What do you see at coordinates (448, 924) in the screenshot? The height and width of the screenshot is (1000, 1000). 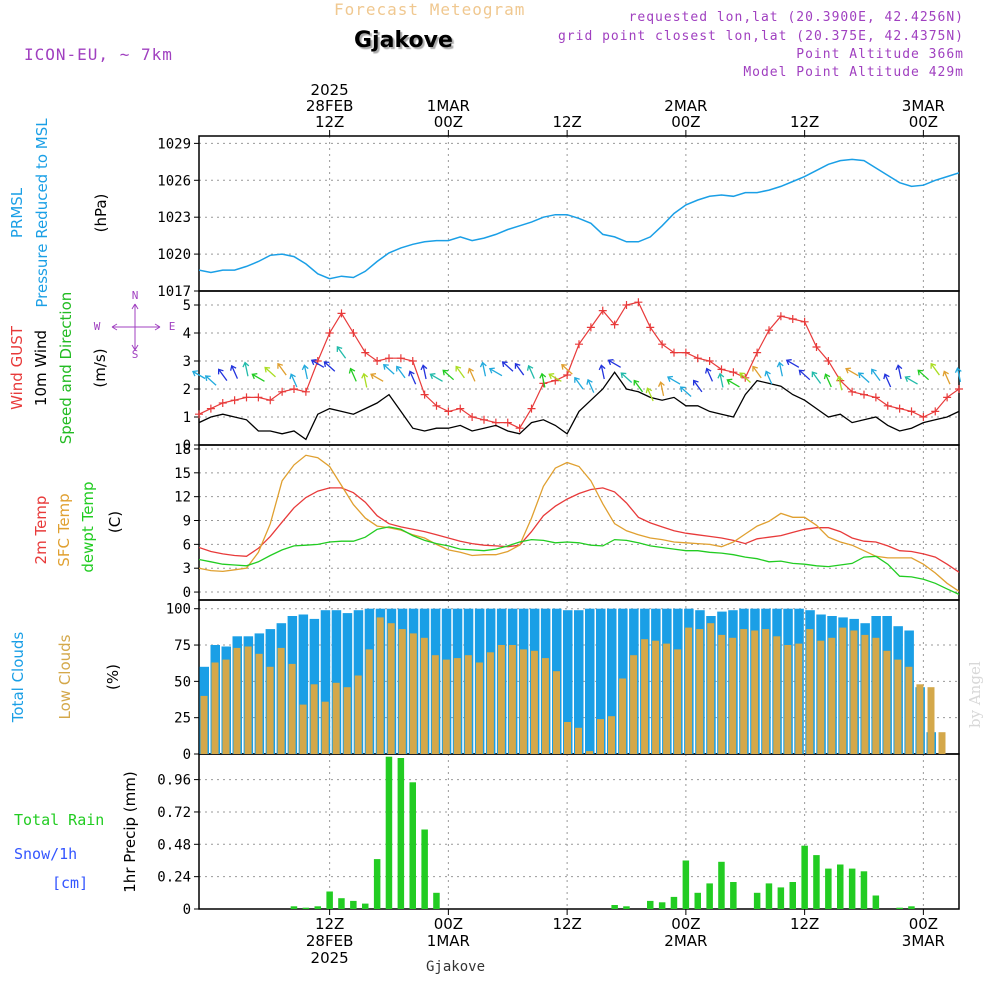 I see `bottom-time-label: 00Z` at bounding box center [448, 924].